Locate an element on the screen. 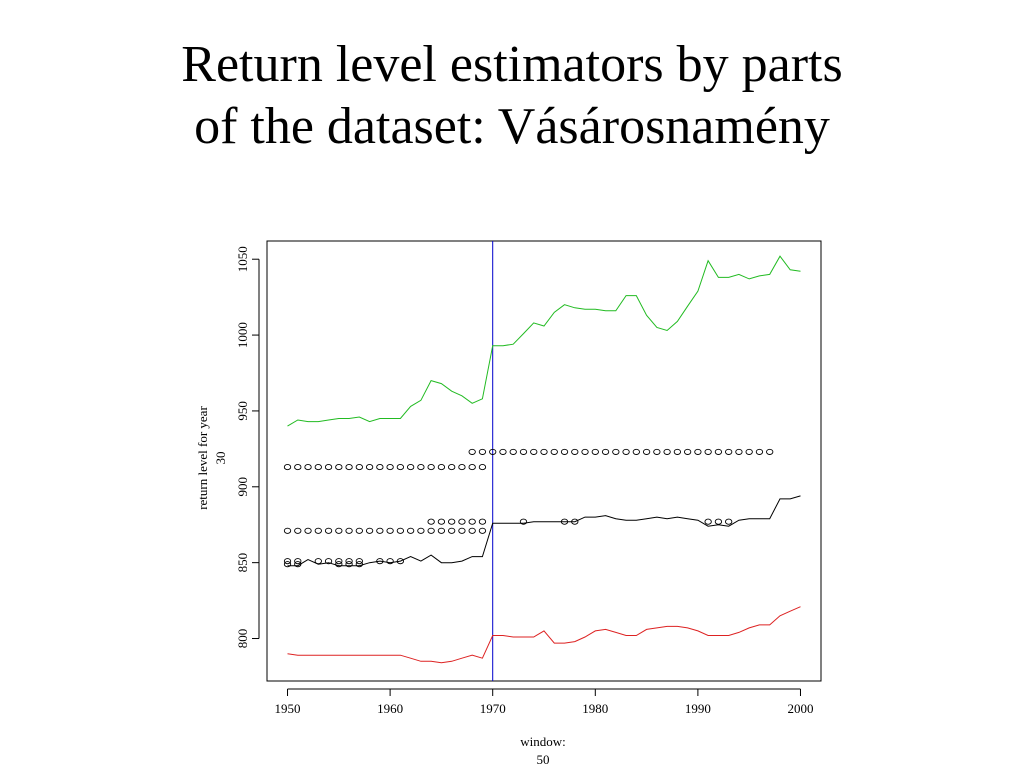  x-axis-title-line-1: window: is located at coordinates (543, 741).